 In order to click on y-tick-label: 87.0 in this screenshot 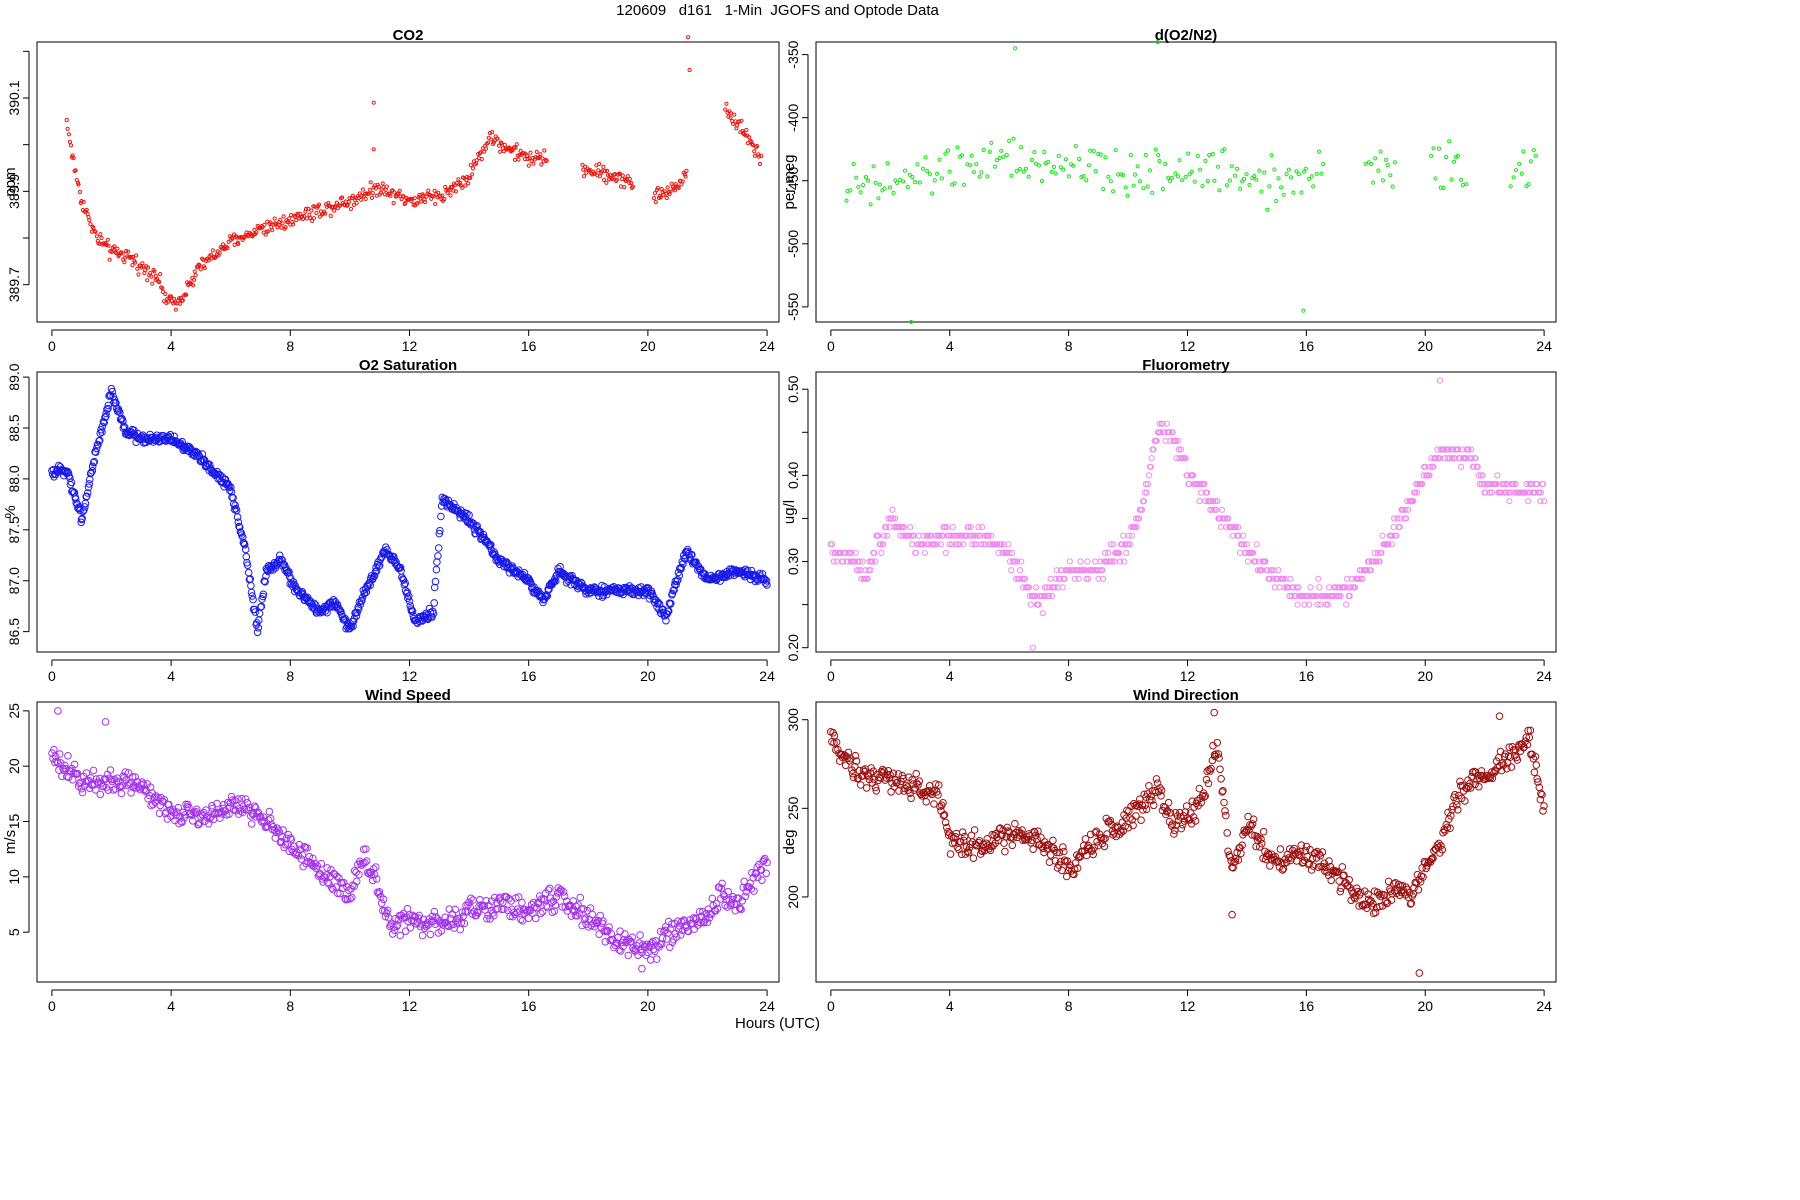, I will do `click(14, 580)`.